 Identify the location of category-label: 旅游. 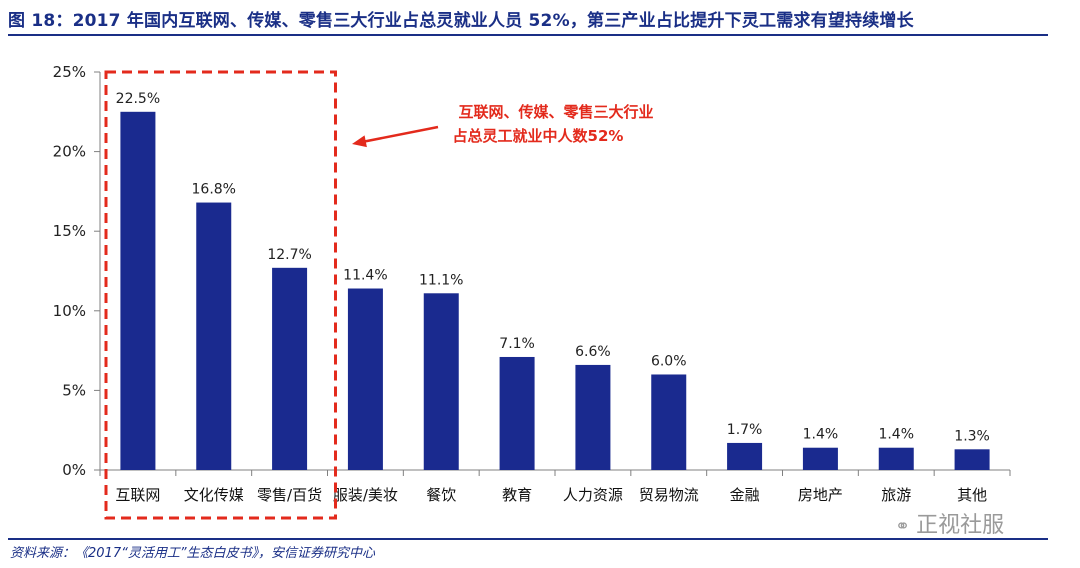
(896, 495).